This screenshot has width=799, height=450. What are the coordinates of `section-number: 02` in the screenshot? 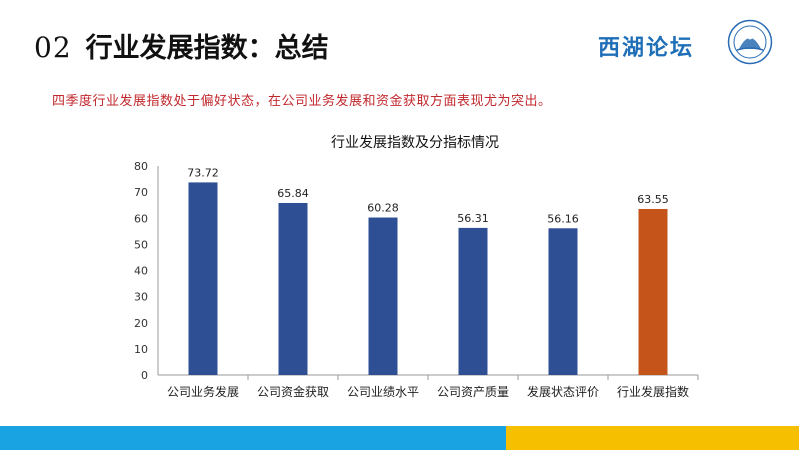 It's located at (53, 47).